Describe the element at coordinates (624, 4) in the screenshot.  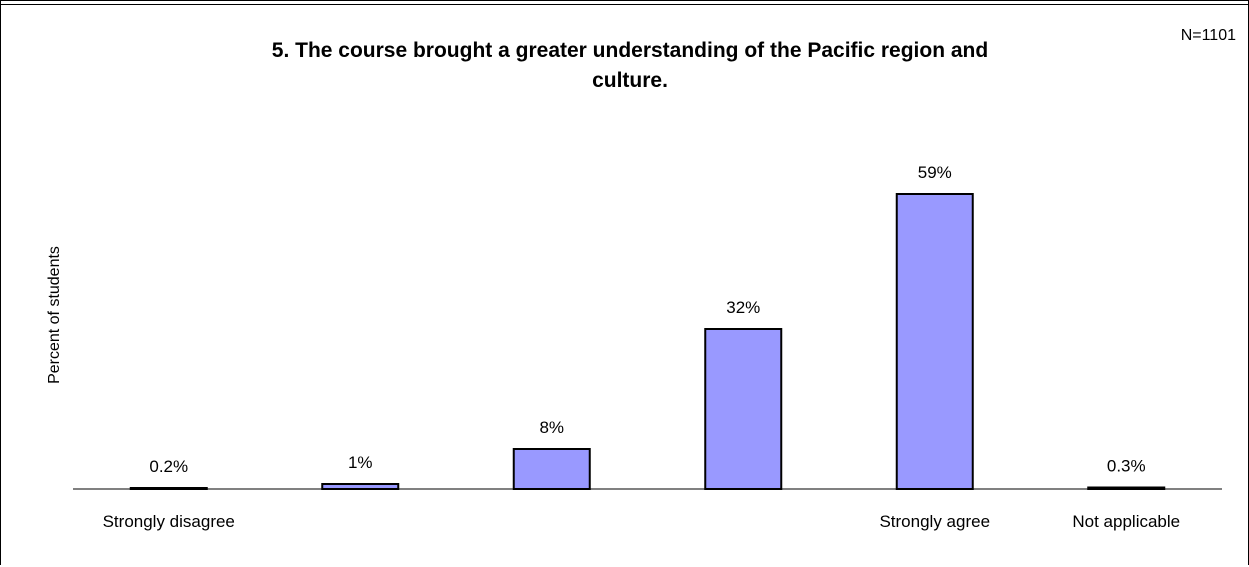
I see `top-border-inner` at that location.